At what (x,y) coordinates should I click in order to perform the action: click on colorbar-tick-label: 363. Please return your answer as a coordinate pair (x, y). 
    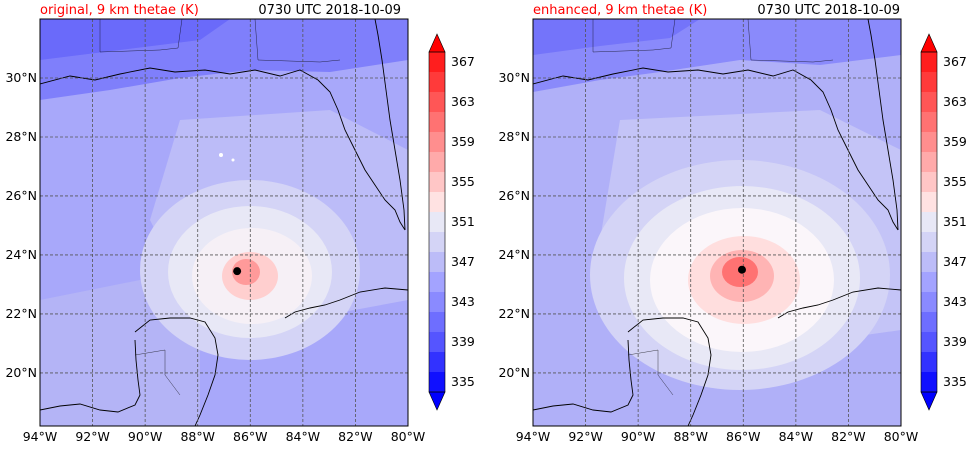
    Looking at the image, I should click on (955, 101).